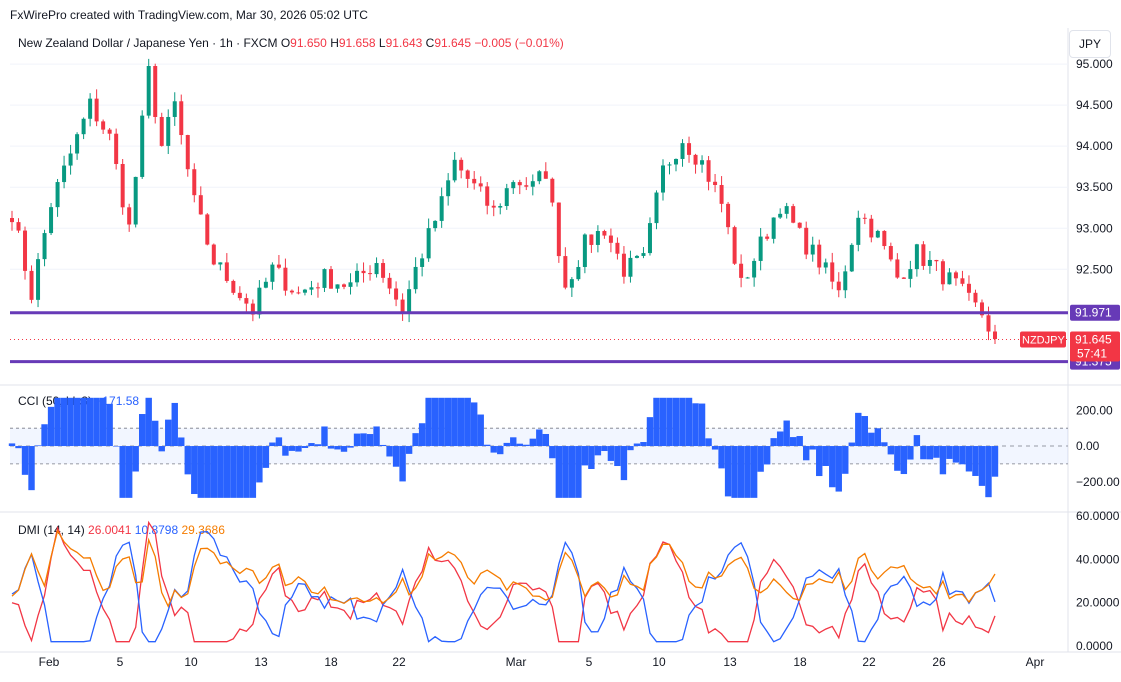 This screenshot has height=682, width=1121. What do you see at coordinates (121, 530) in the screenshot?
I see `dmi-legend: DMI (14, 14) 26.0041 10.8798 29.3686` at bounding box center [121, 530].